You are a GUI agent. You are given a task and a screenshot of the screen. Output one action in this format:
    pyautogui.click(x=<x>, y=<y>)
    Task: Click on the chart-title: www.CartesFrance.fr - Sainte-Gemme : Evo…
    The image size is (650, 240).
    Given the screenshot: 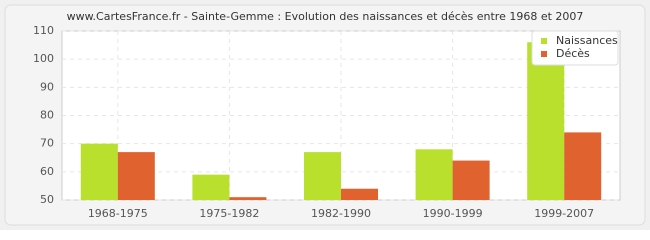 What is the action you would take?
    pyautogui.click(x=325, y=16)
    